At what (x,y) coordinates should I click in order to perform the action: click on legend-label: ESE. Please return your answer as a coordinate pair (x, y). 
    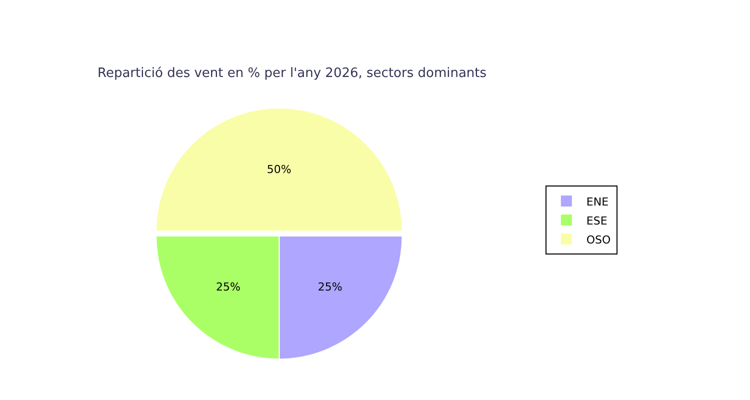
    Looking at the image, I should click on (597, 221).